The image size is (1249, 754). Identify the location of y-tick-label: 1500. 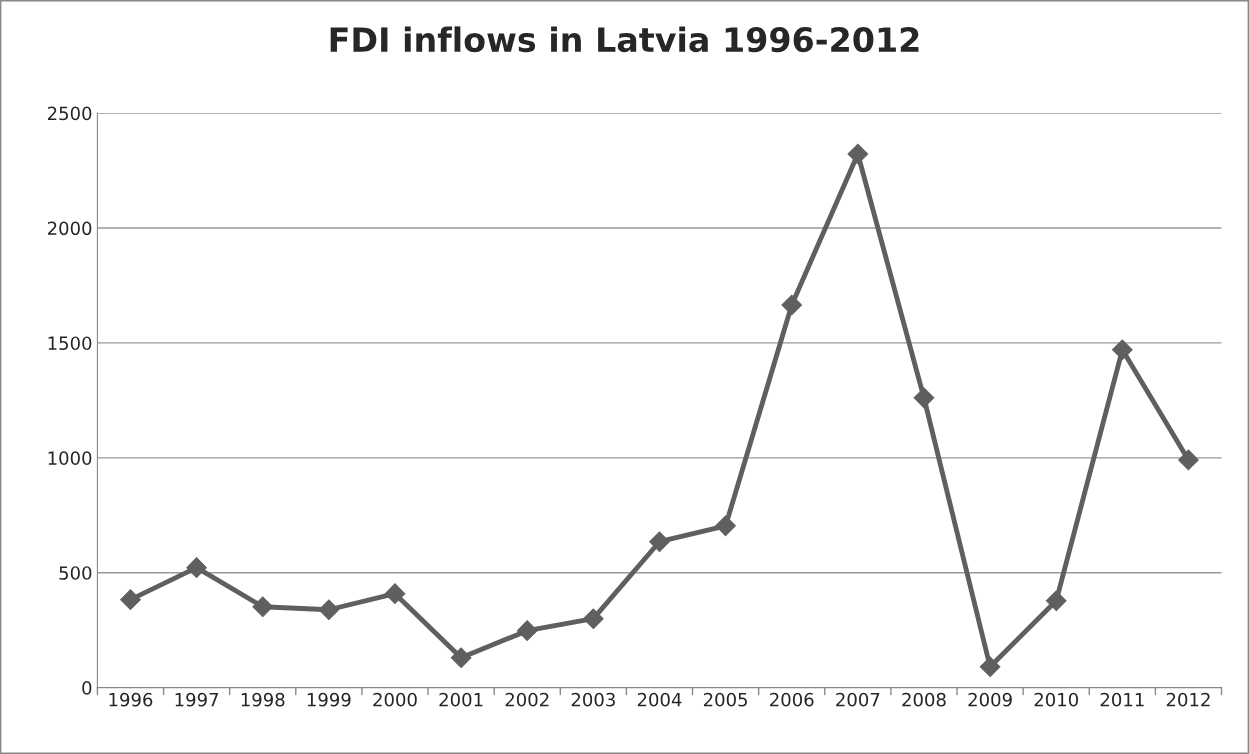
(70, 343).